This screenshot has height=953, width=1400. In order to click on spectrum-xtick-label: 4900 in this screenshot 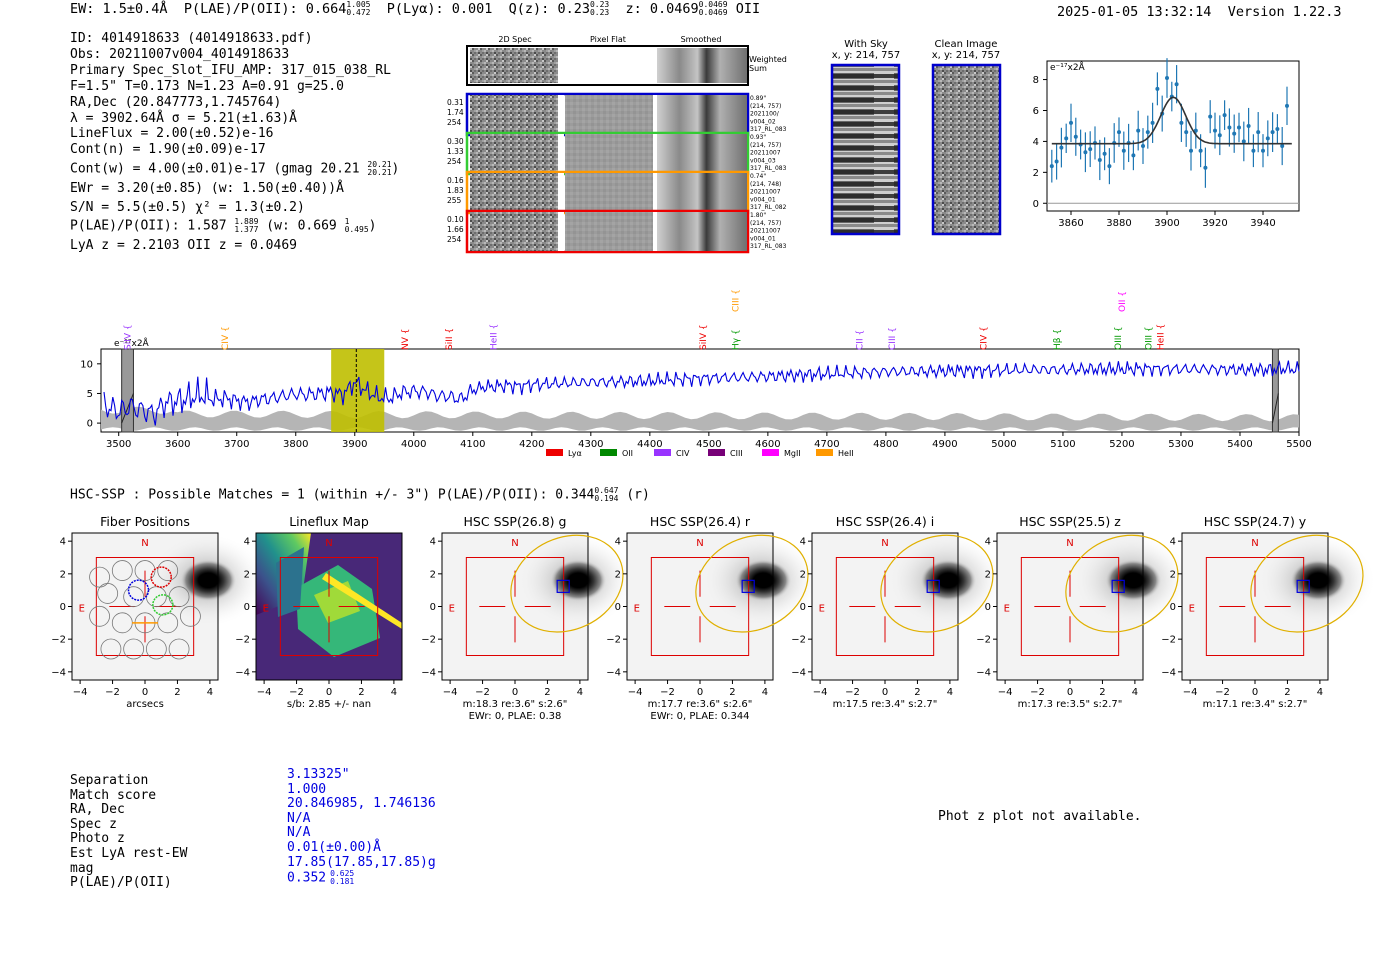, I will do `click(944, 444)`.